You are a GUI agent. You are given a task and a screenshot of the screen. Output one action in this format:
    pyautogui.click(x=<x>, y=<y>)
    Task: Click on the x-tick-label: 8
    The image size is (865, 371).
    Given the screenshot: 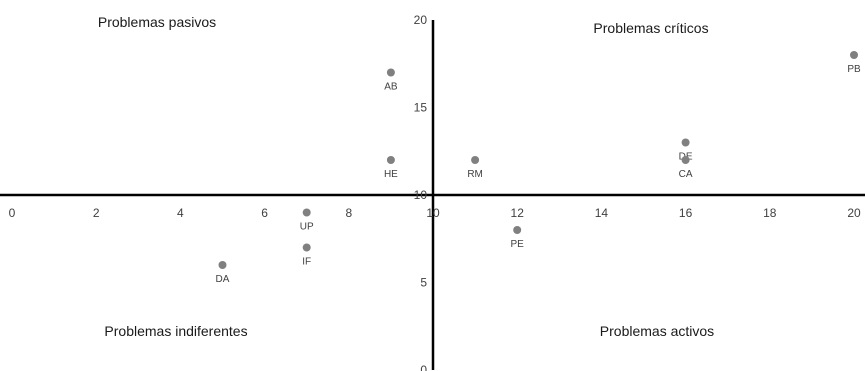 What is the action you would take?
    pyautogui.click(x=348, y=213)
    